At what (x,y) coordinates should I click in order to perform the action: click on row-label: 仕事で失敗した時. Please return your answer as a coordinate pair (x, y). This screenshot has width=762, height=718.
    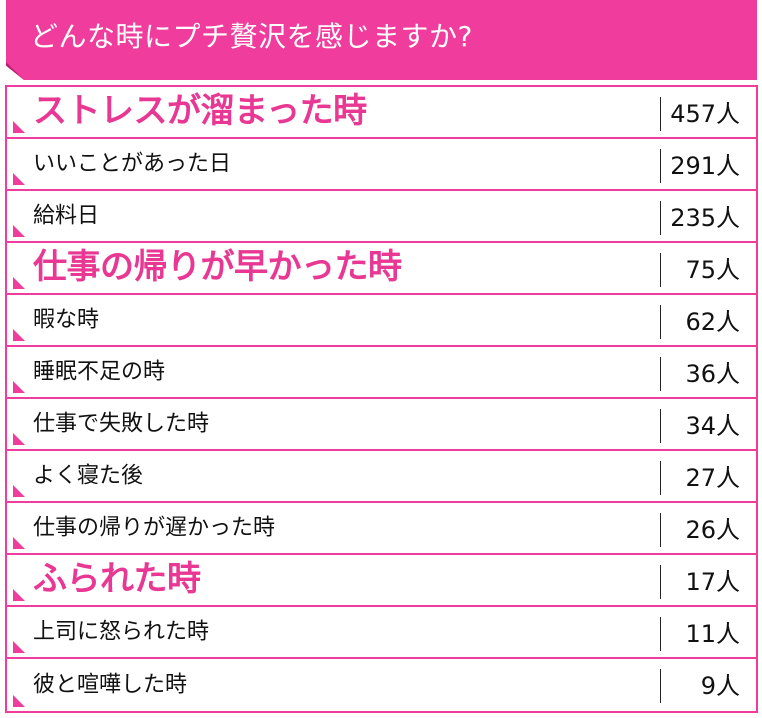
    Looking at the image, I should click on (121, 424).